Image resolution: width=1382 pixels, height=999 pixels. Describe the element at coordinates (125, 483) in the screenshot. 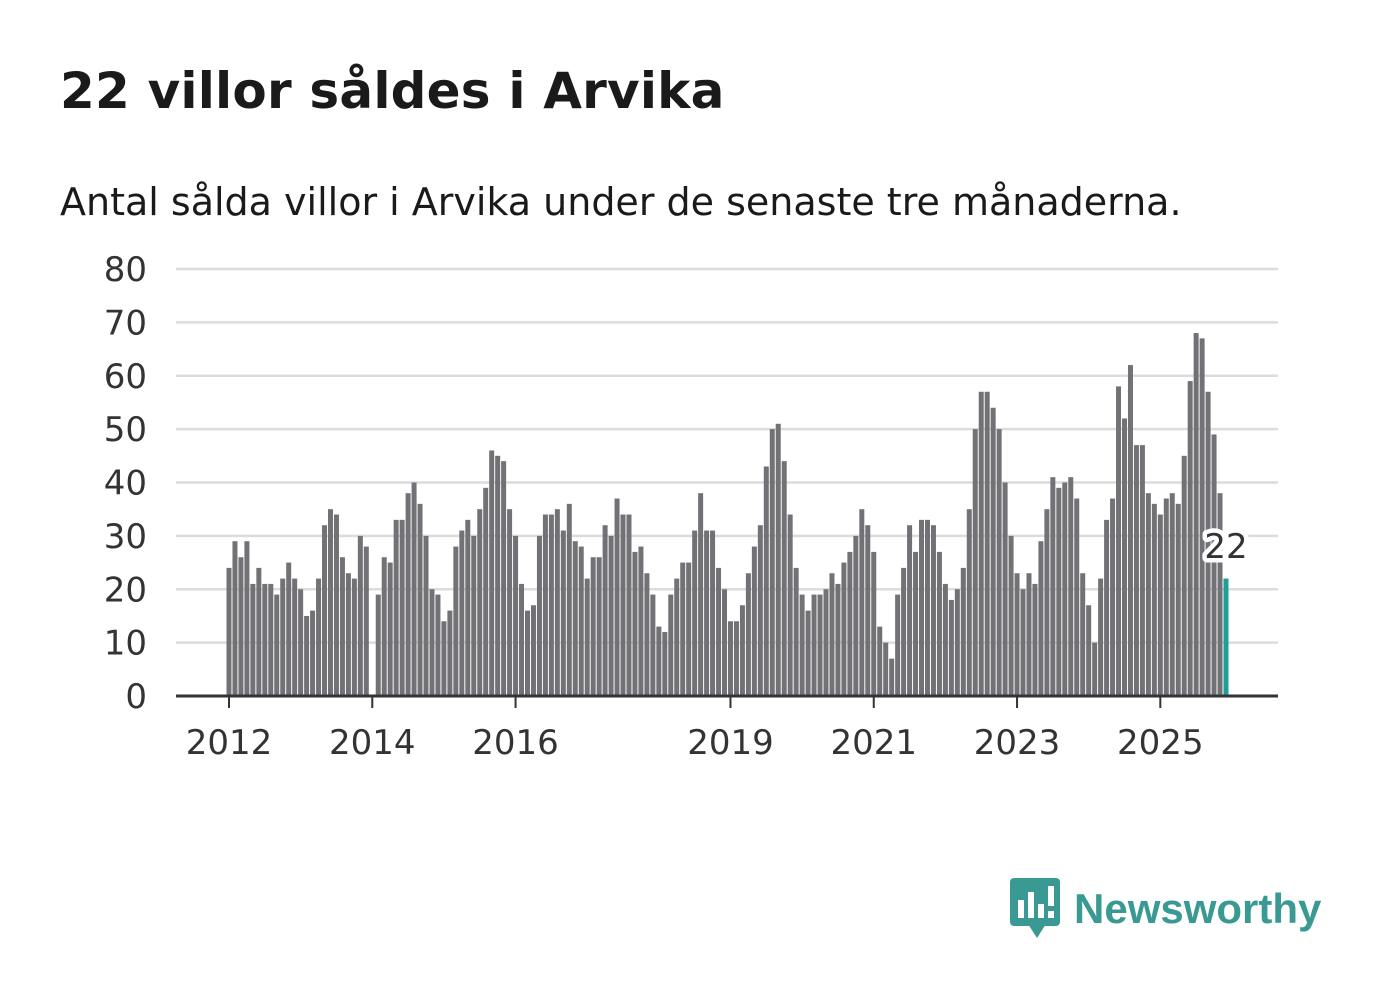

I see `y-axis: 0 10 20 30 40 50 60 70 80` at that location.